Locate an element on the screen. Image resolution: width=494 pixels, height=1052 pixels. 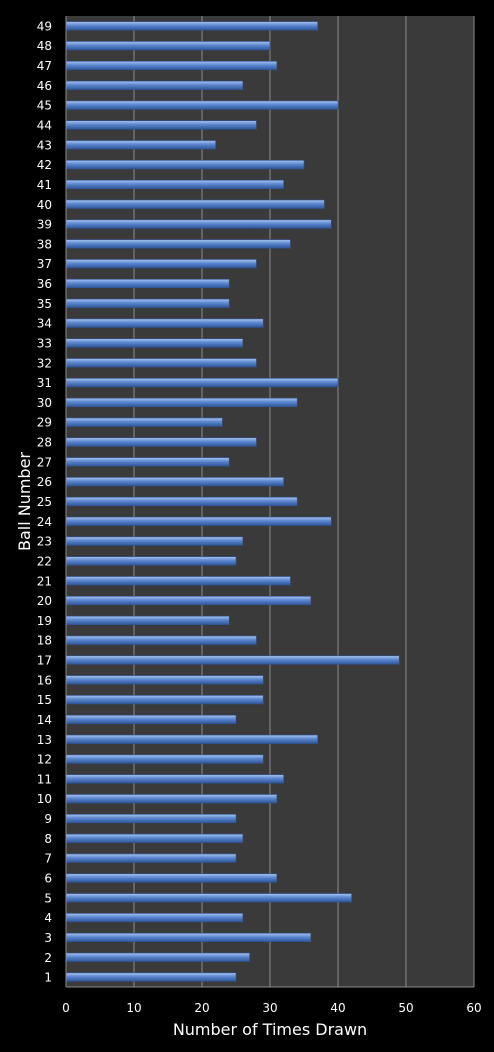
y-tick-label: 16 is located at coordinates (44, 680).